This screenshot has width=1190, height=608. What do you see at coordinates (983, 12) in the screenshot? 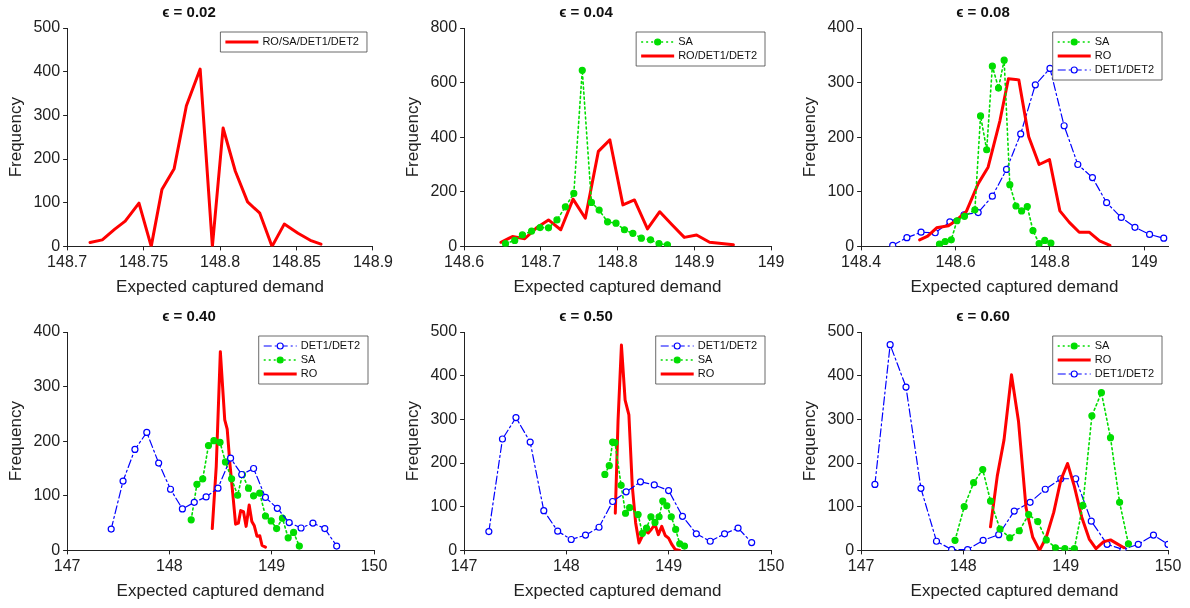
I see `chart-title: ϵ = 0.08` at bounding box center [983, 12].